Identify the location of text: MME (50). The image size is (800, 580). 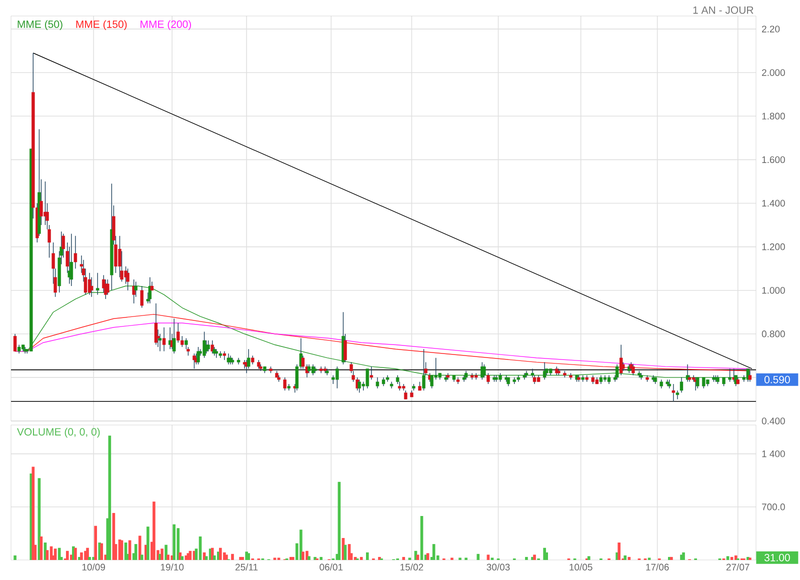
(40, 25).